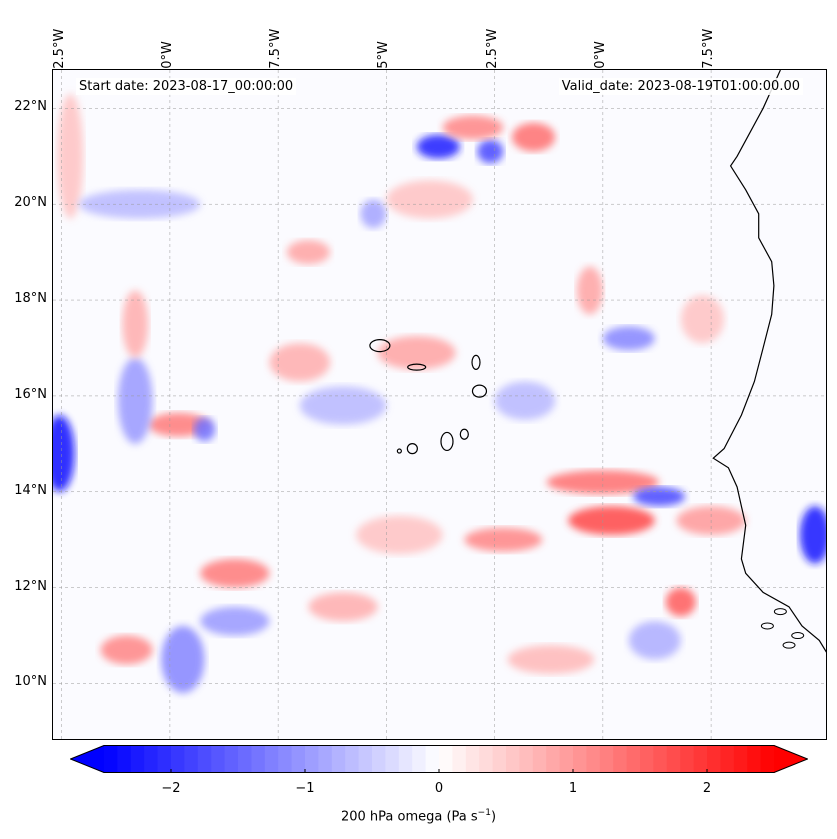 The height and width of the screenshot is (839, 837). I want to click on colorbar-tick-label: 0, so click(439, 788).